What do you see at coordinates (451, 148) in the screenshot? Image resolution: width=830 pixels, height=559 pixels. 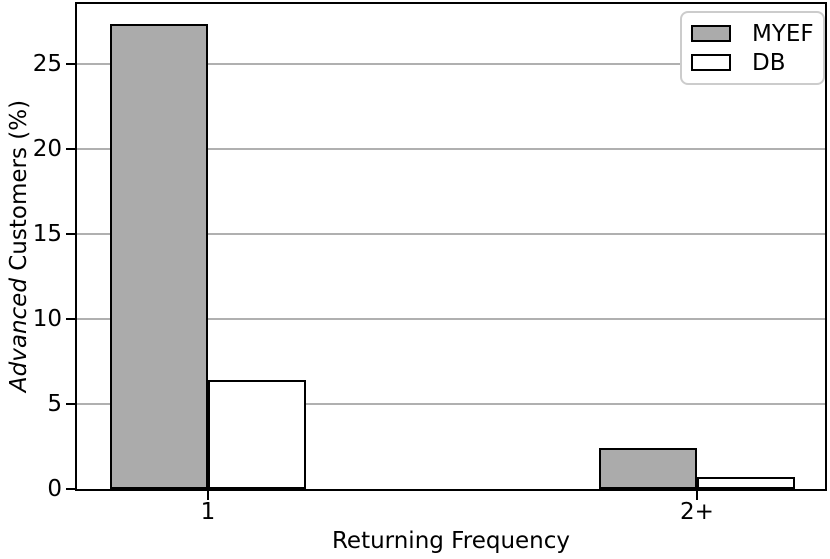 I see `gridline-y20` at bounding box center [451, 148].